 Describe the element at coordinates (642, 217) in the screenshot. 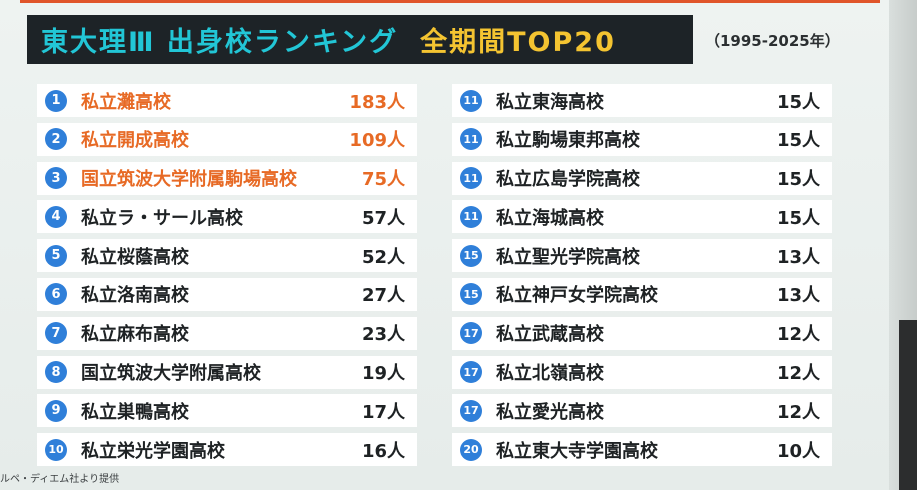

I see `ranking-row: 11 私立海城高校 15人` at that location.